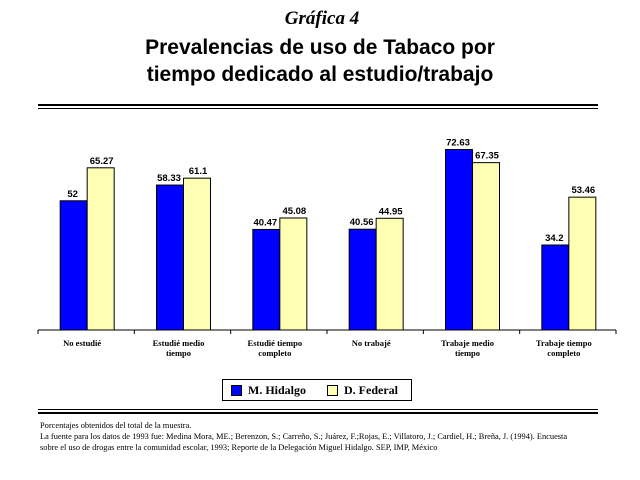 This screenshot has height=480, width=640. Describe the element at coordinates (563, 353) in the screenshot. I see `category-label-6-line-2: completo` at that location.